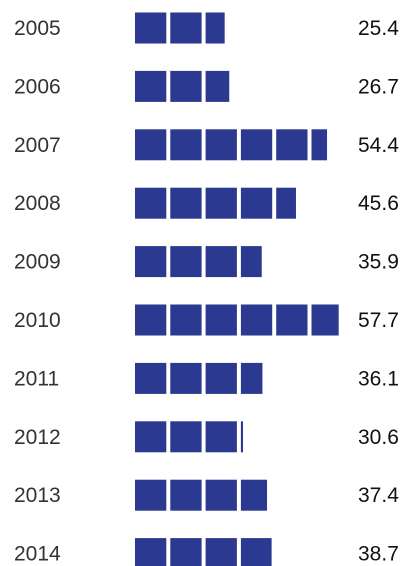  Describe the element at coordinates (378, 28) in the screenshot. I see `value-label: 25.4` at that location.